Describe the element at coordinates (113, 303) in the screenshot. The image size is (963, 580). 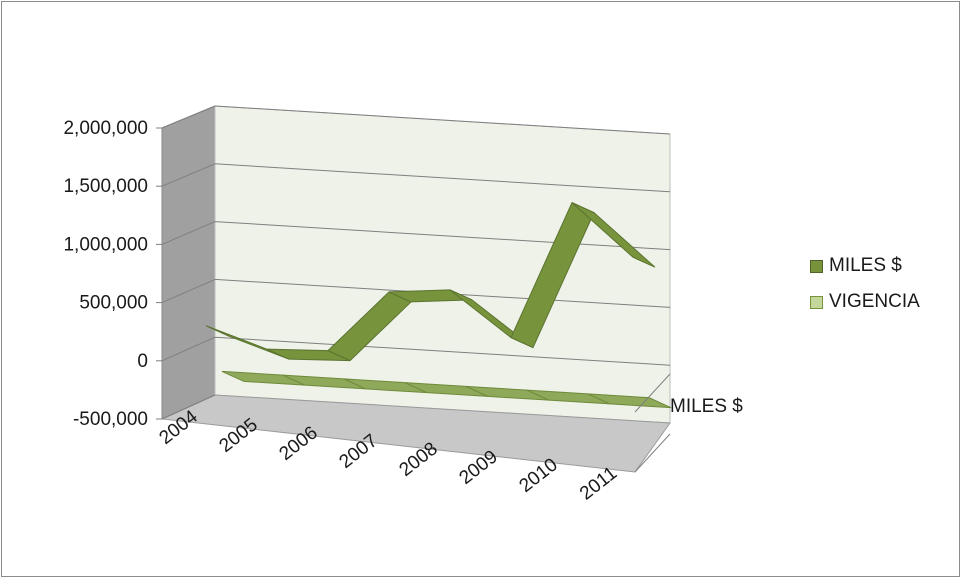
I see `y-tick-label: 500,000` at that location.